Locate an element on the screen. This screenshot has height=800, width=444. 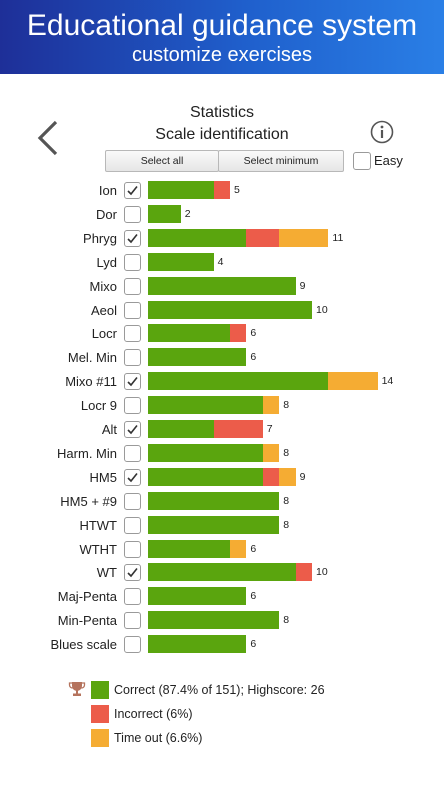
bar-total-label: 7 is located at coordinates (269, 429).